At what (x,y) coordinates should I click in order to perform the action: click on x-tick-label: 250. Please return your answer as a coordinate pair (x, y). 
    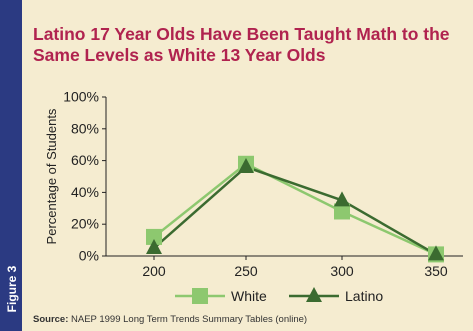
    Looking at the image, I should click on (246, 271).